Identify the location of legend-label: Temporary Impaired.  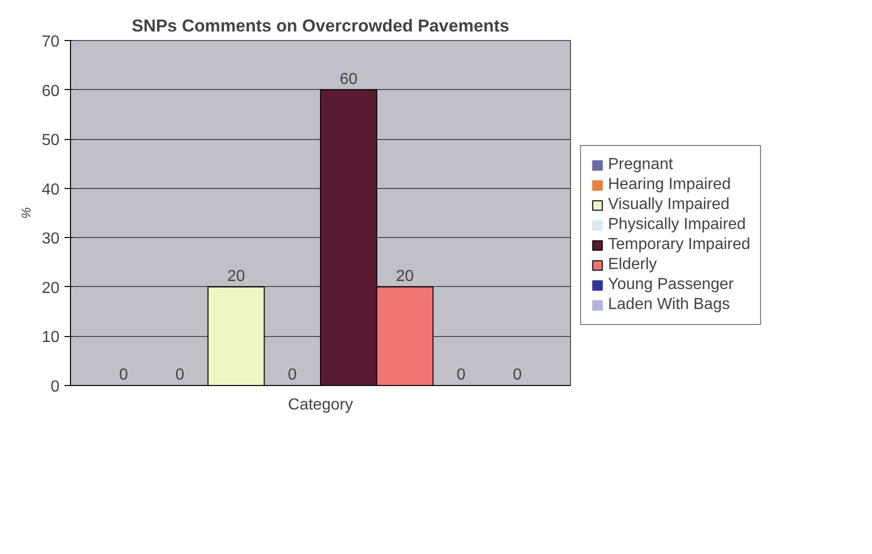
(679, 245).